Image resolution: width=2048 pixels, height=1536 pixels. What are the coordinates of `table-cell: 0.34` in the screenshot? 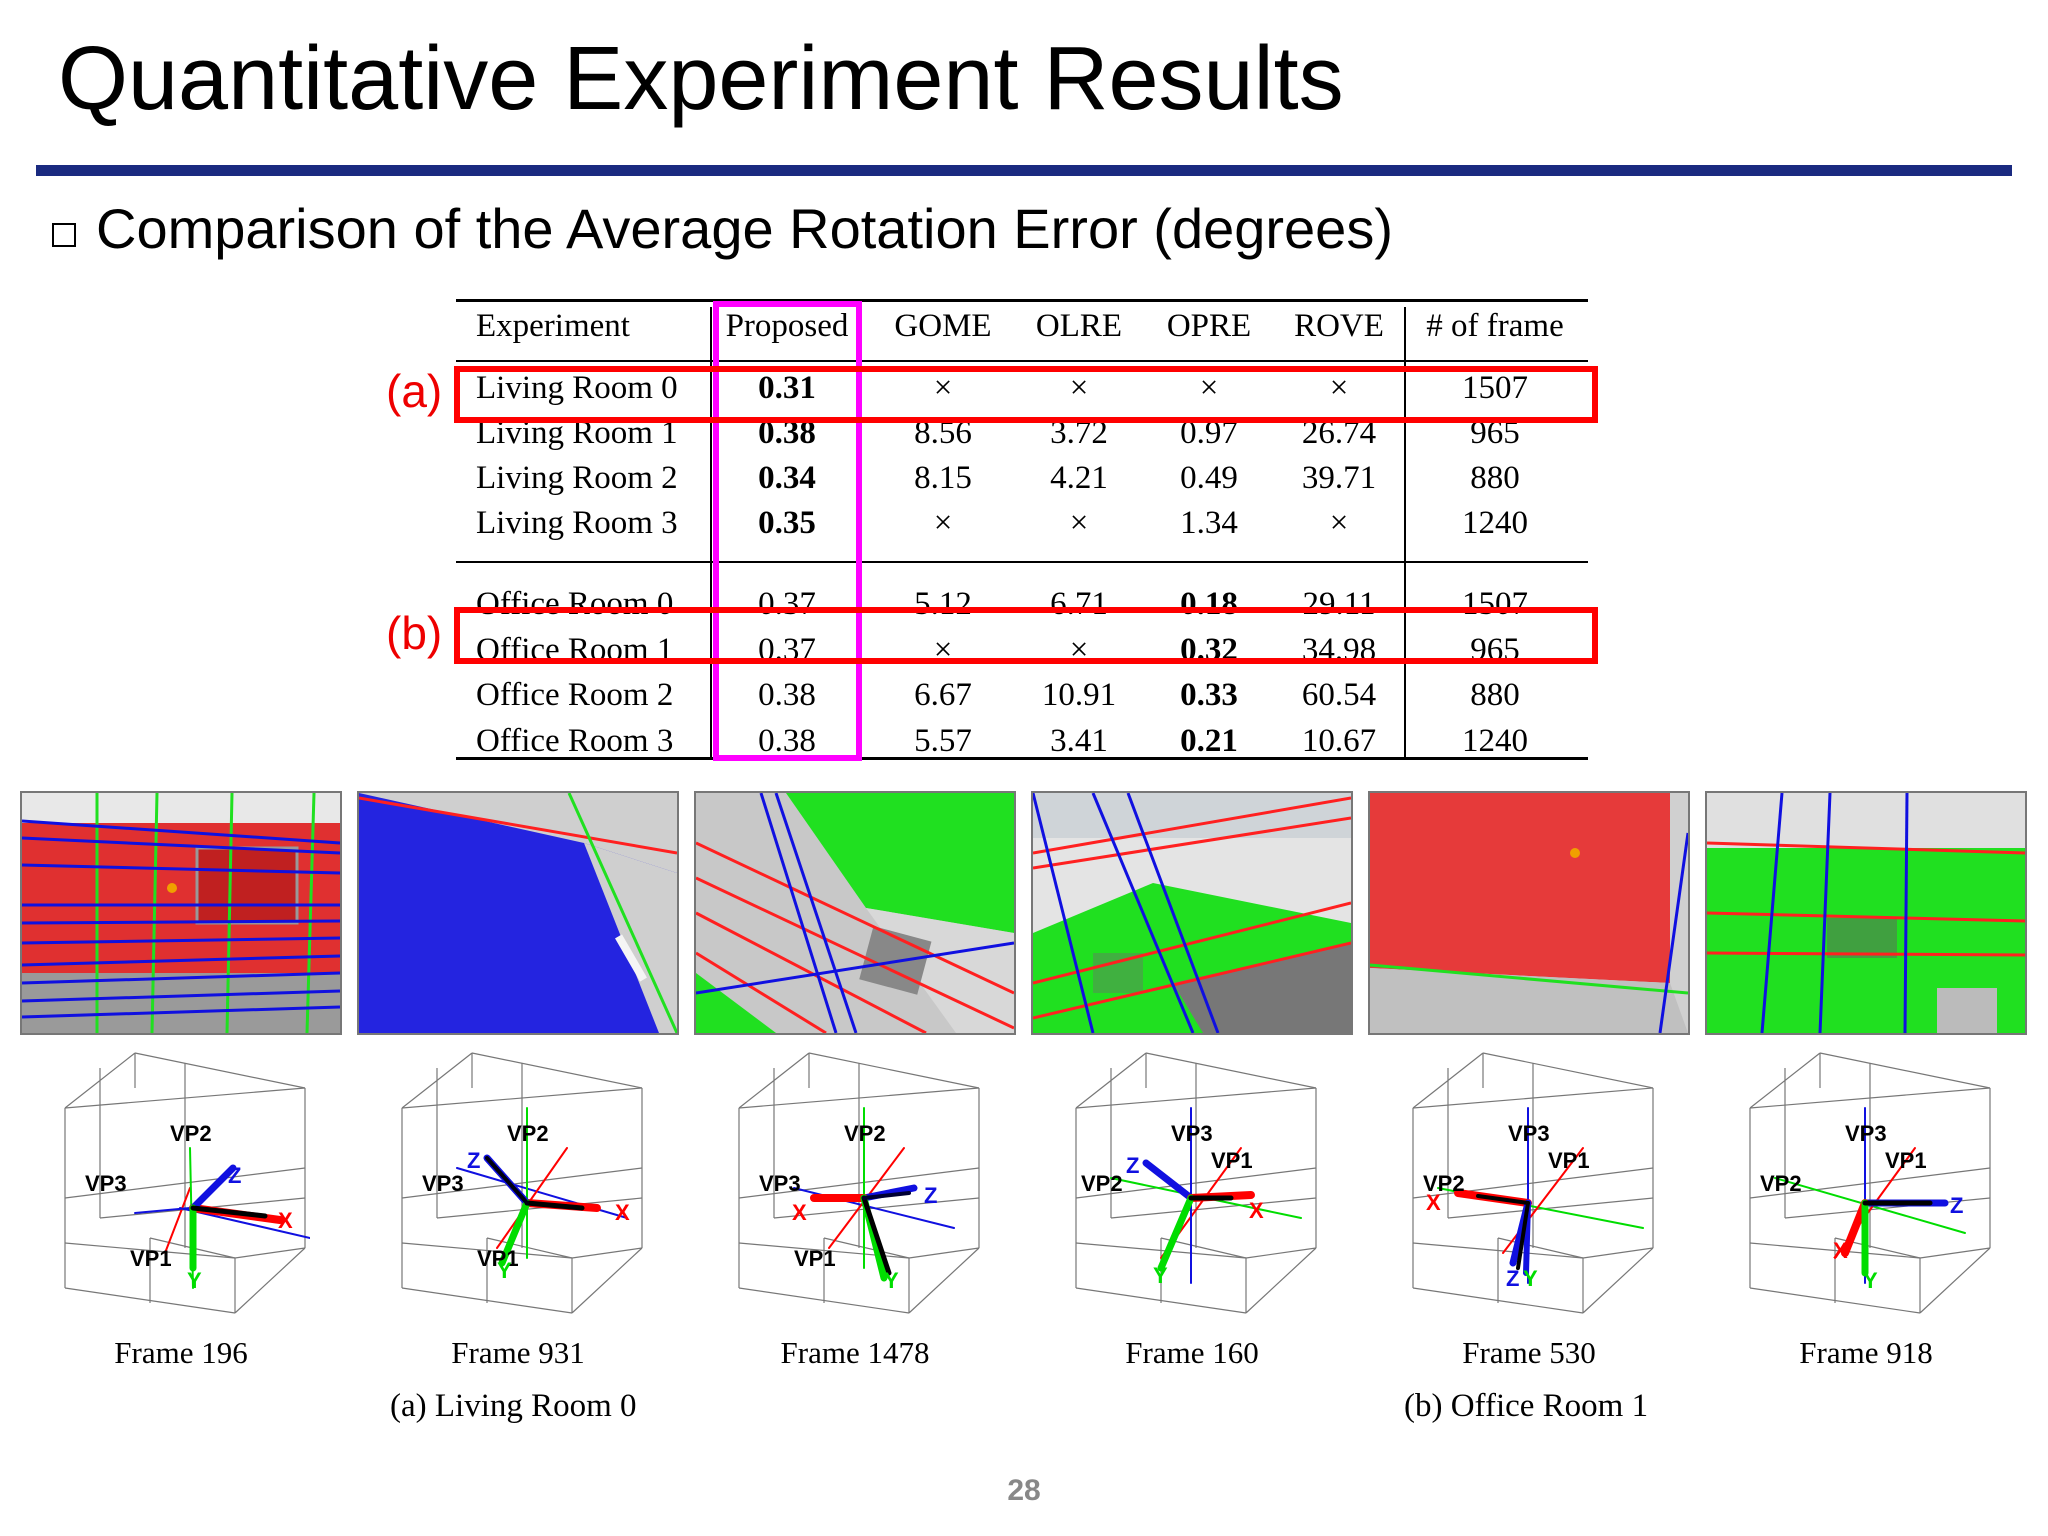 It's located at (787, 478).